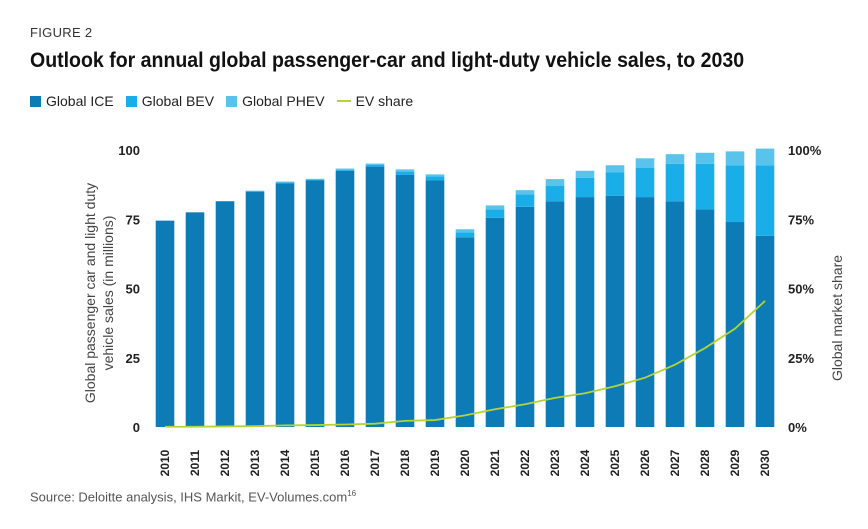 The height and width of the screenshot is (529, 868). Describe the element at coordinates (35, 101) in the screenshot. I see `legend-swatch-ice` at that location.